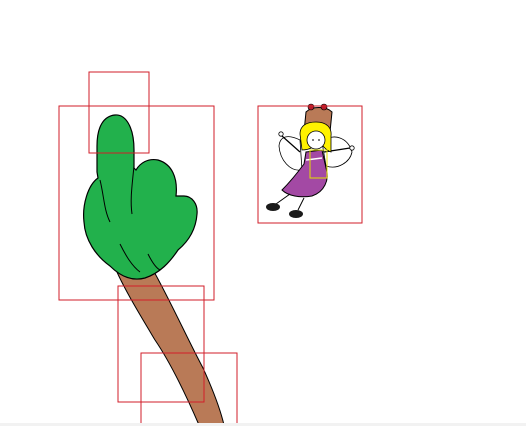  I want to click on hand-sprite, so click(140, 197).